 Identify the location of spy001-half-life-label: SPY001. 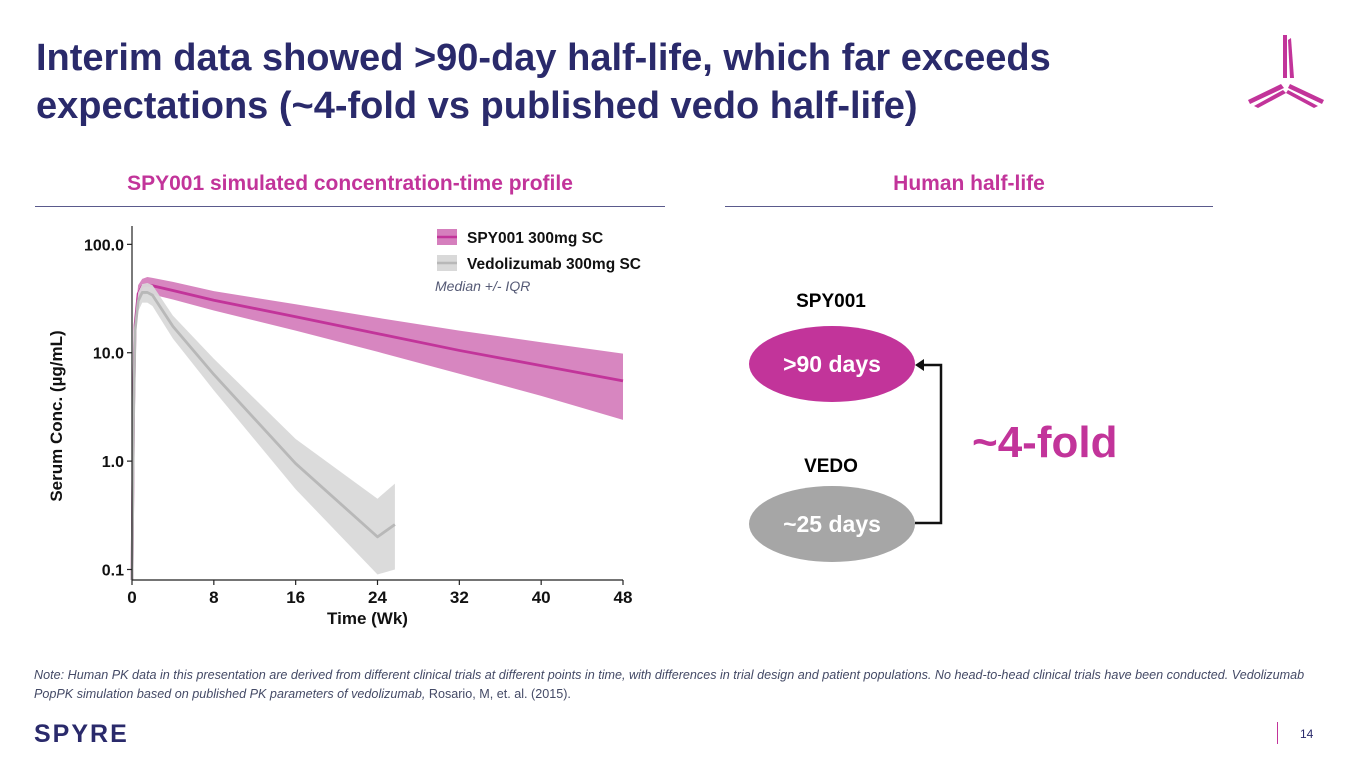
(831, 301).